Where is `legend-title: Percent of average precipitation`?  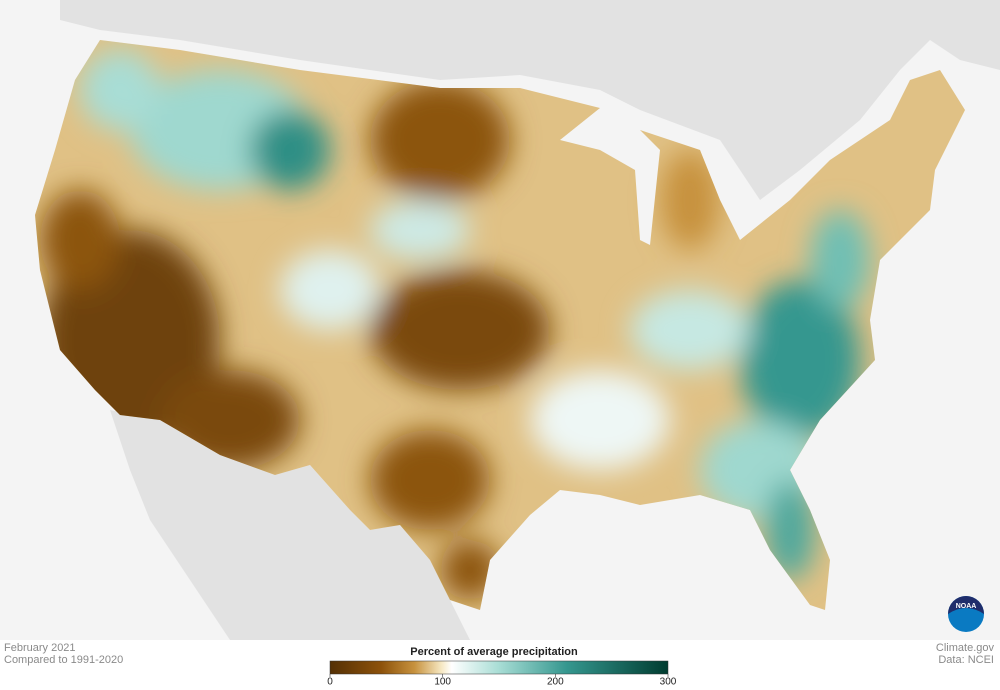 legend-title: Percent of average precipitation is located at coordinates (494, 652).